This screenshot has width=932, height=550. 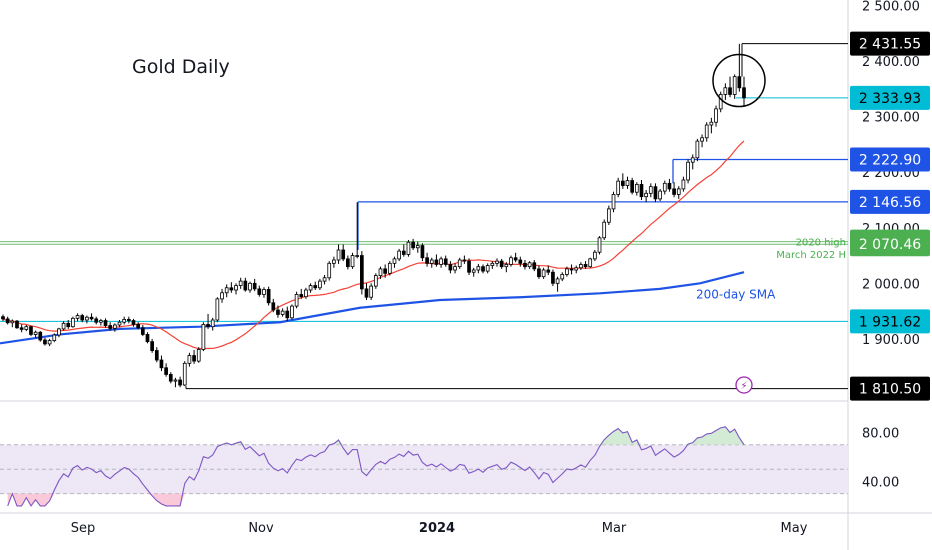 I want to click on y-tick-label: 2 300.00, so click(x=891, y=118).